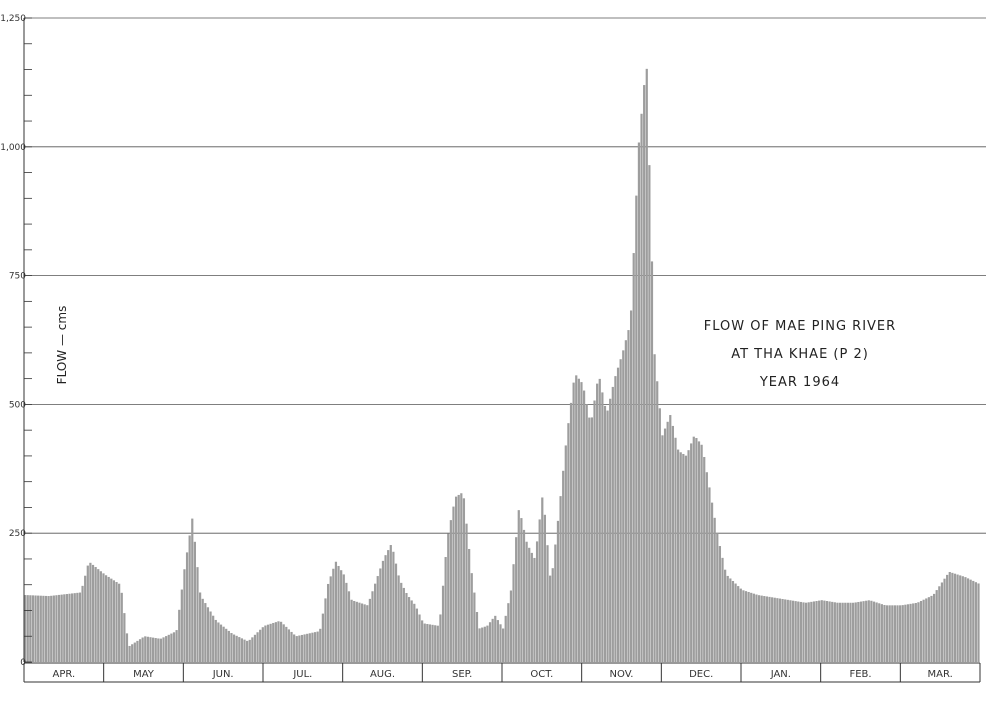 The image size is (993, 710). Describe the element at coordinates (17, 277) in the screenshot. I see `y-tick-label: 750` at that location.